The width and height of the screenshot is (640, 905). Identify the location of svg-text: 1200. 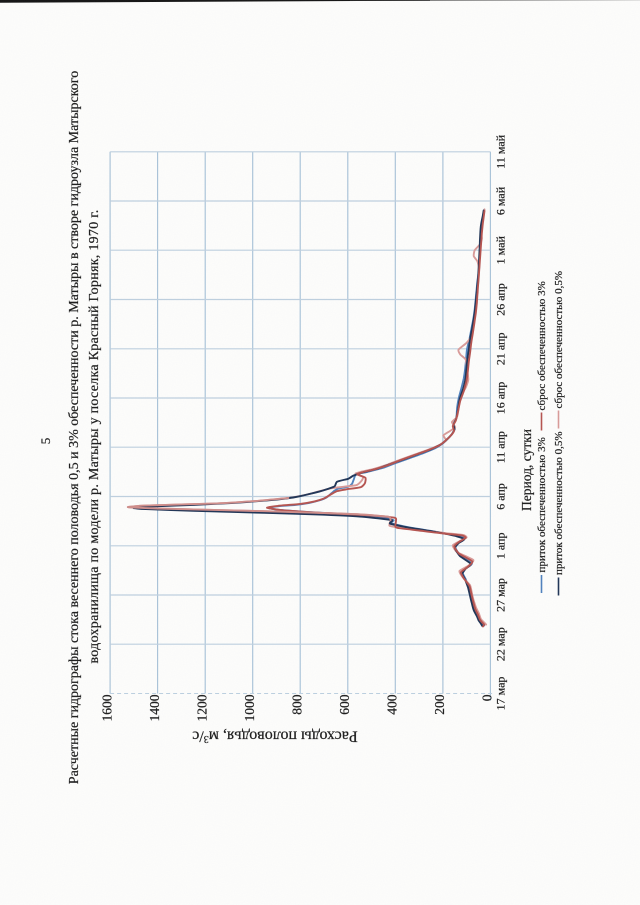
(201, 707).